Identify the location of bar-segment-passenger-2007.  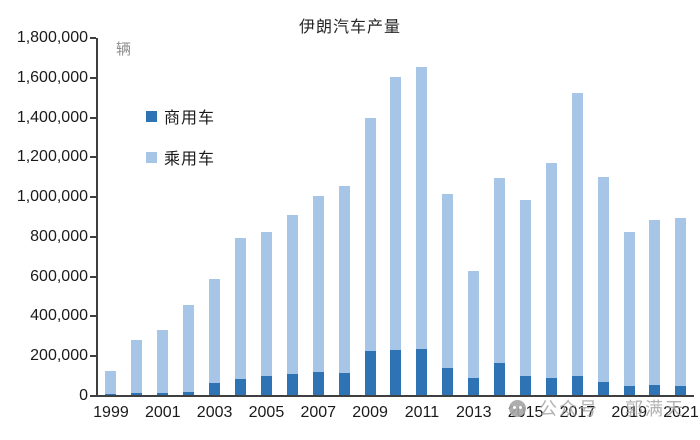
(318, 284).